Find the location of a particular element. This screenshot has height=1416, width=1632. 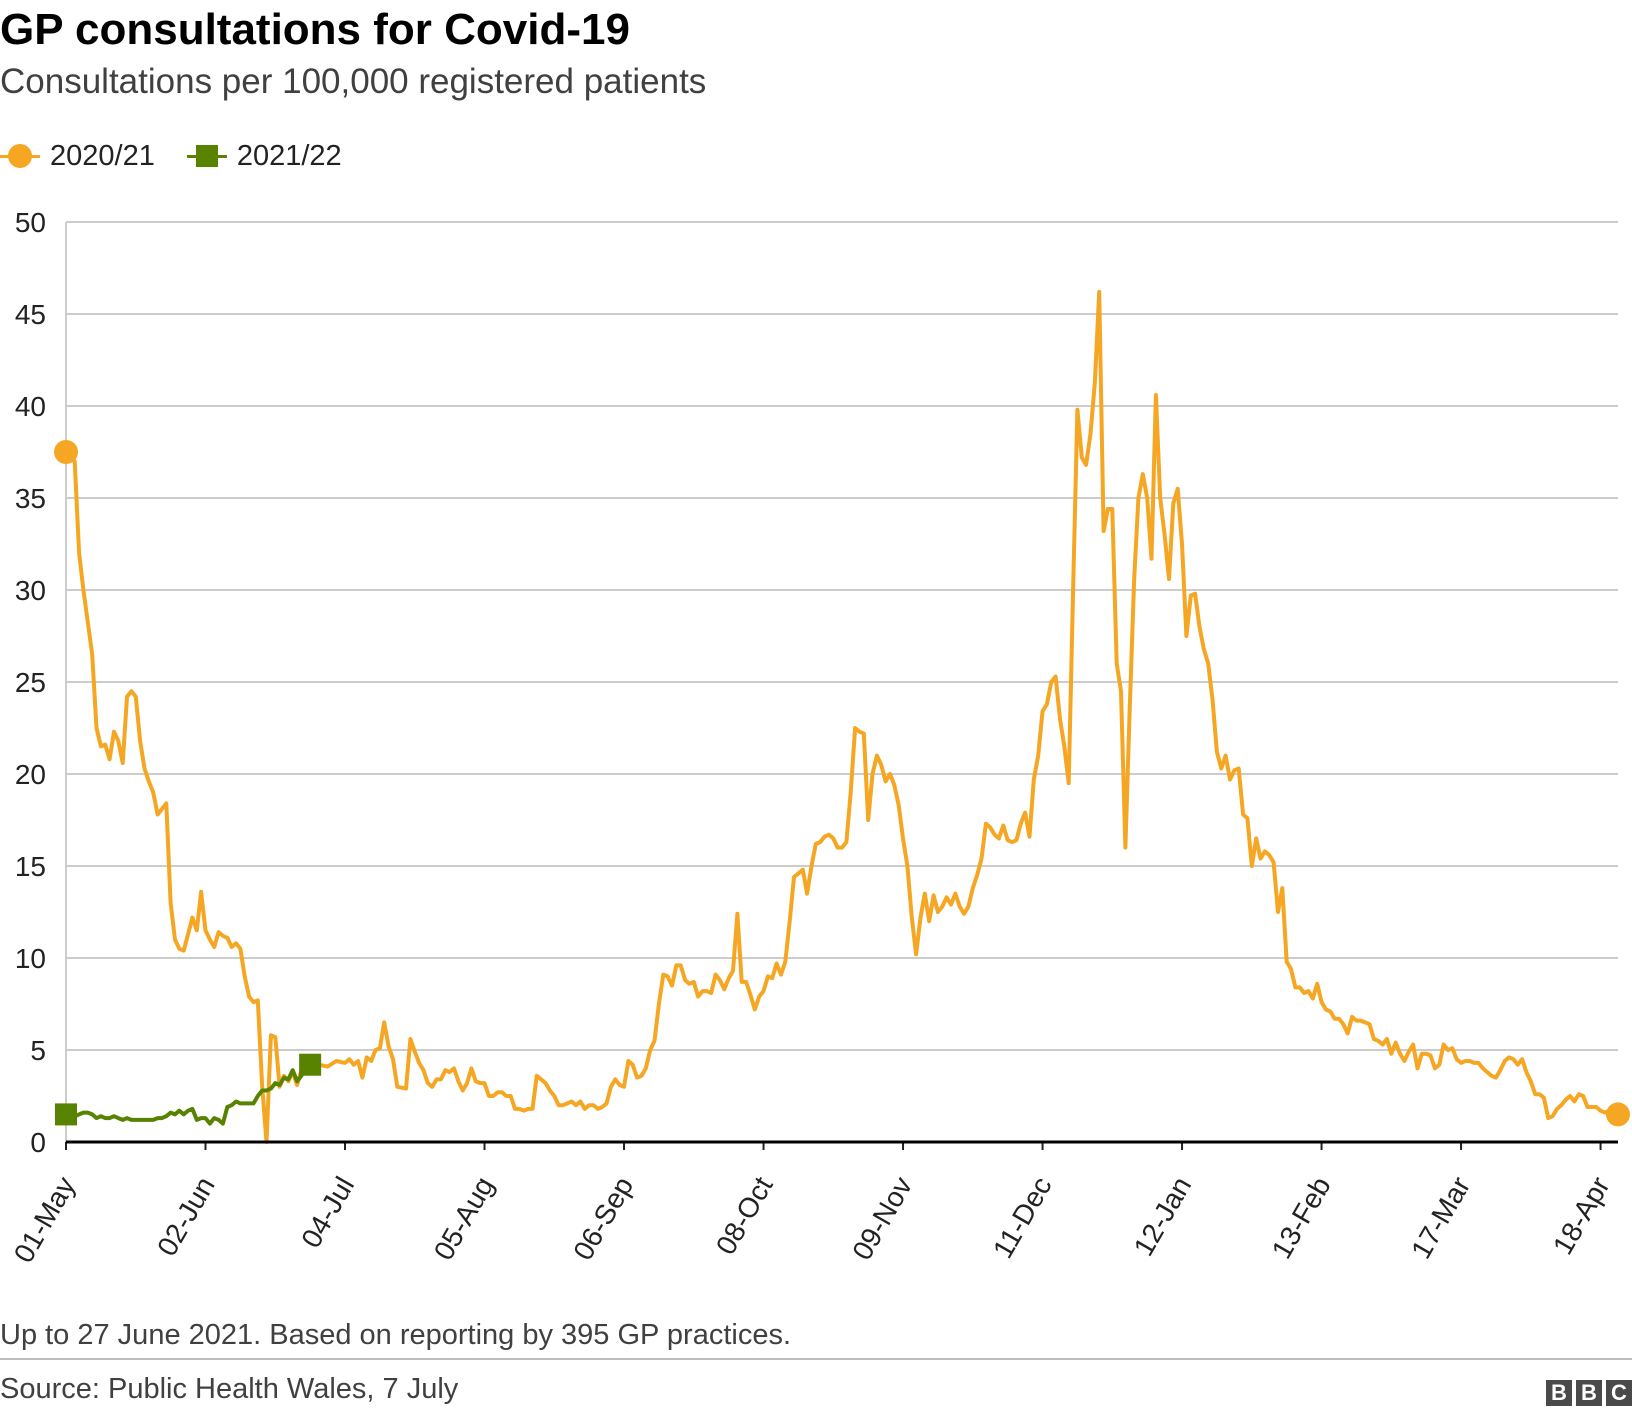

x-tick-label: 06-Sep is located at coordinates (603, 1219).